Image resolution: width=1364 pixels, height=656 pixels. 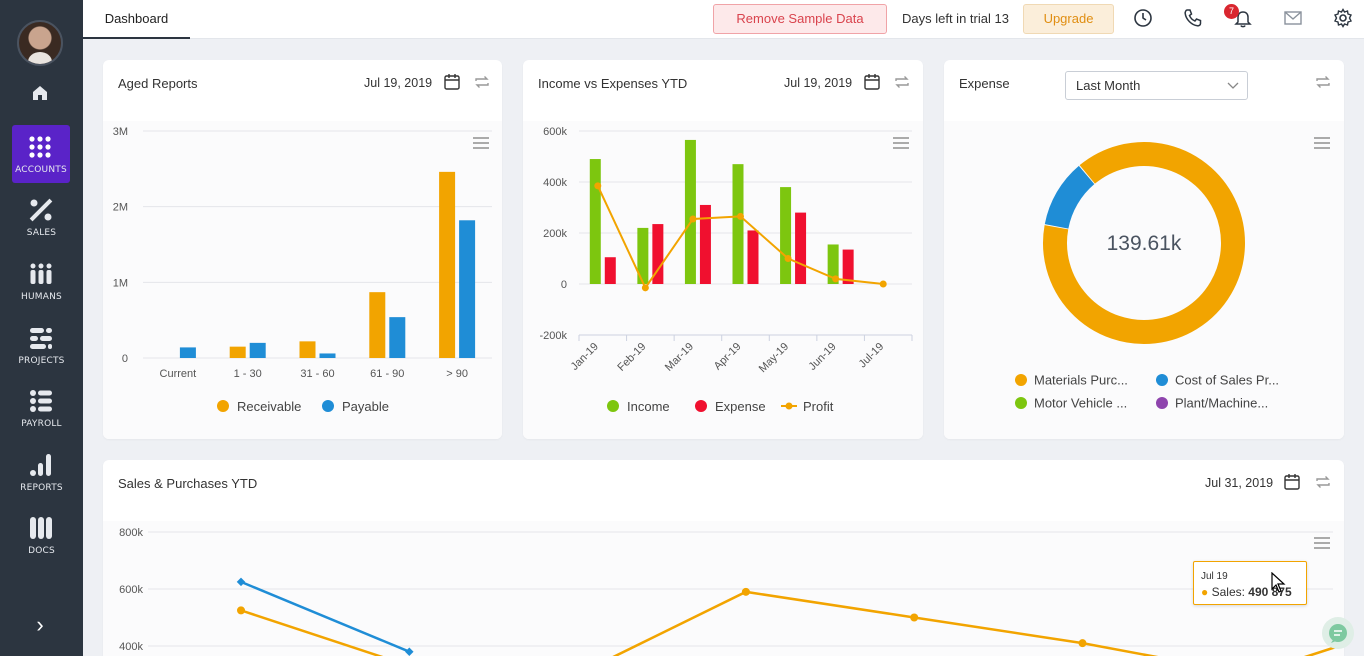 I want to click on docs-icon, so click(x=41, y=528).